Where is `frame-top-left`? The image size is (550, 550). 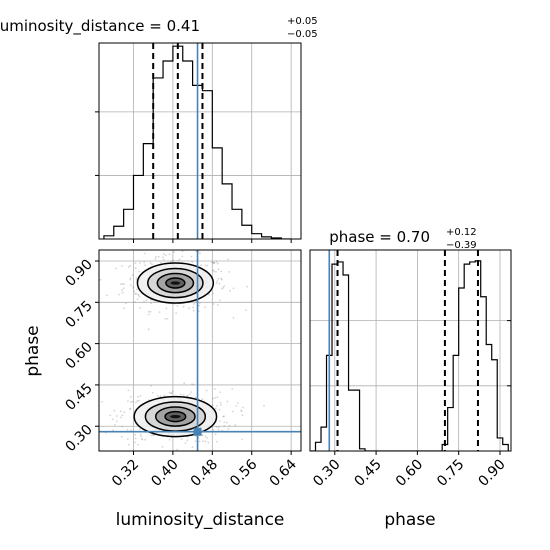 frame-top-left is located at coordinates (200, 141).